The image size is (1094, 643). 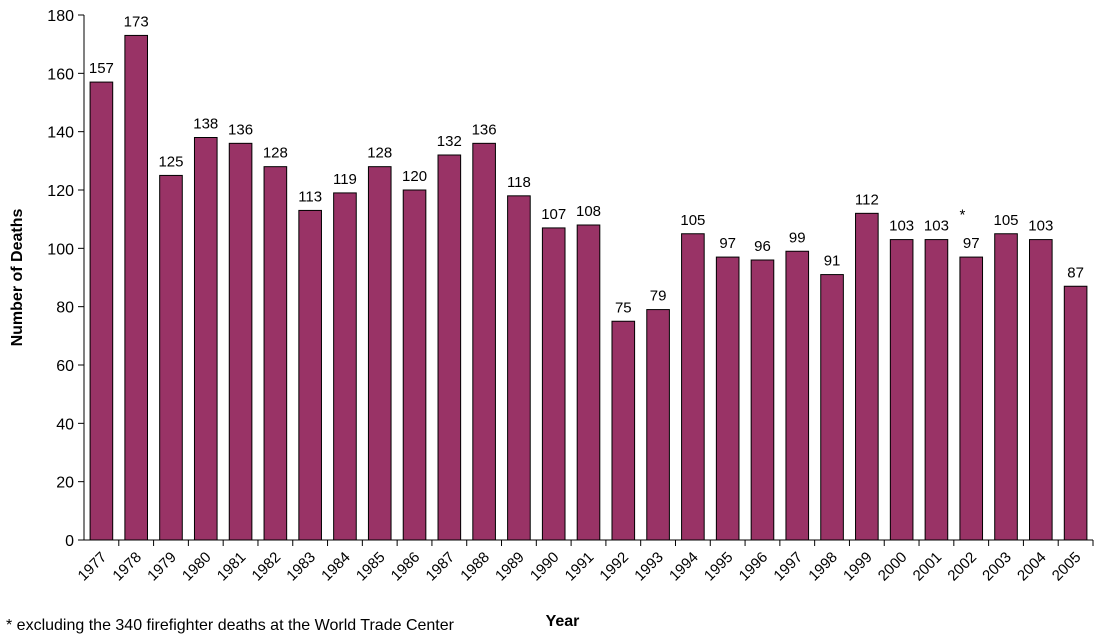 What do you see at coordinates (136, 21) in the screenshot?
I see `data-label: 173` at bounding box center [136, 21].